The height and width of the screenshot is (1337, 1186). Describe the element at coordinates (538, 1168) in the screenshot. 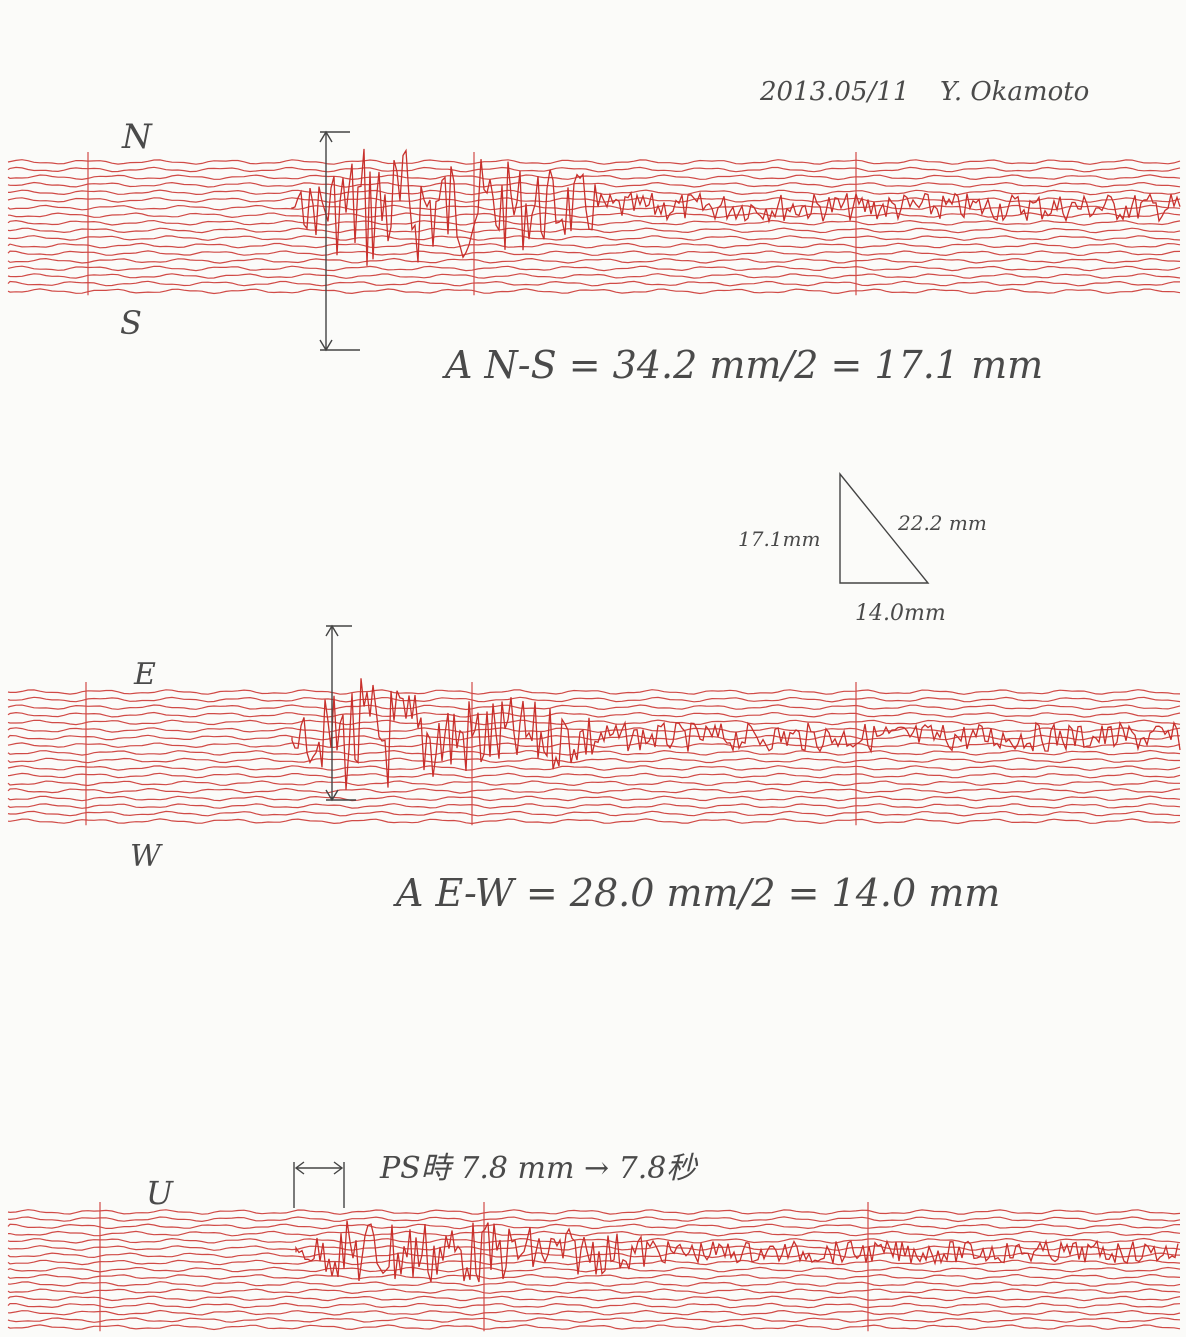

I see `ps-time-note: PS時 7.8 mm → 7.8秒` at that location.